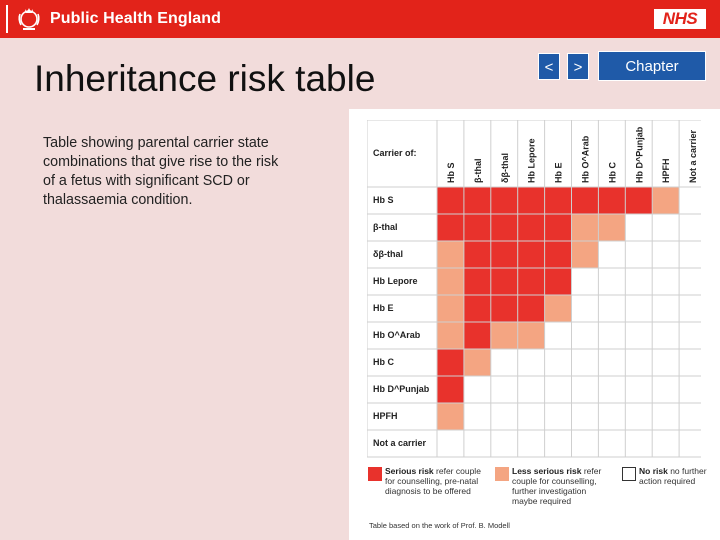 This screenshot has height=540, width=720. I want to click on logo-divider, so click(7, 19).